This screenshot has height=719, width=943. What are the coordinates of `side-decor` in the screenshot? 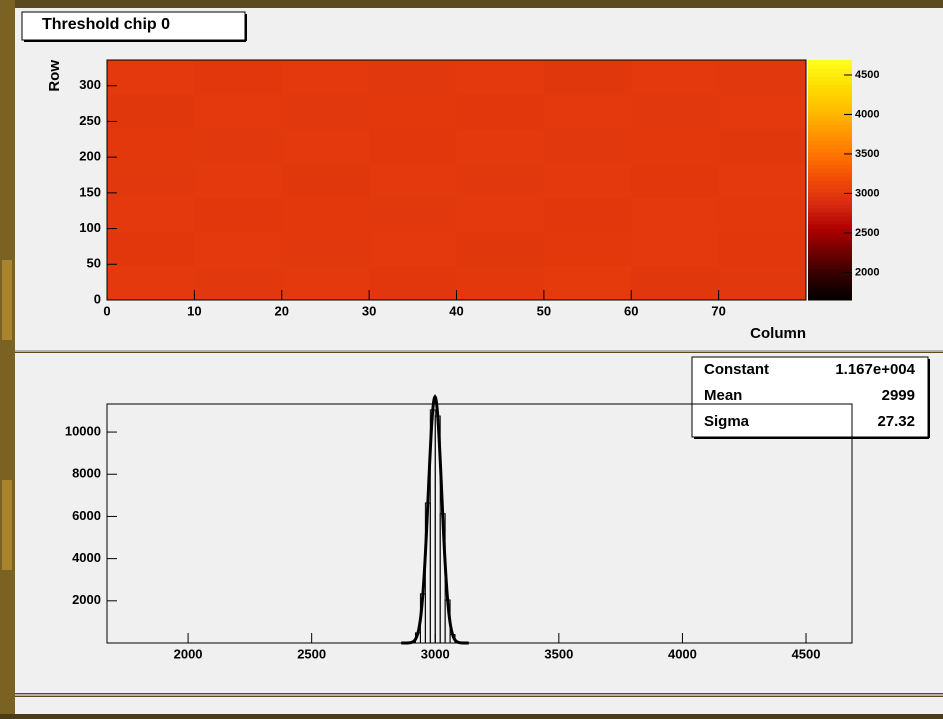 It's located at (7, 525).